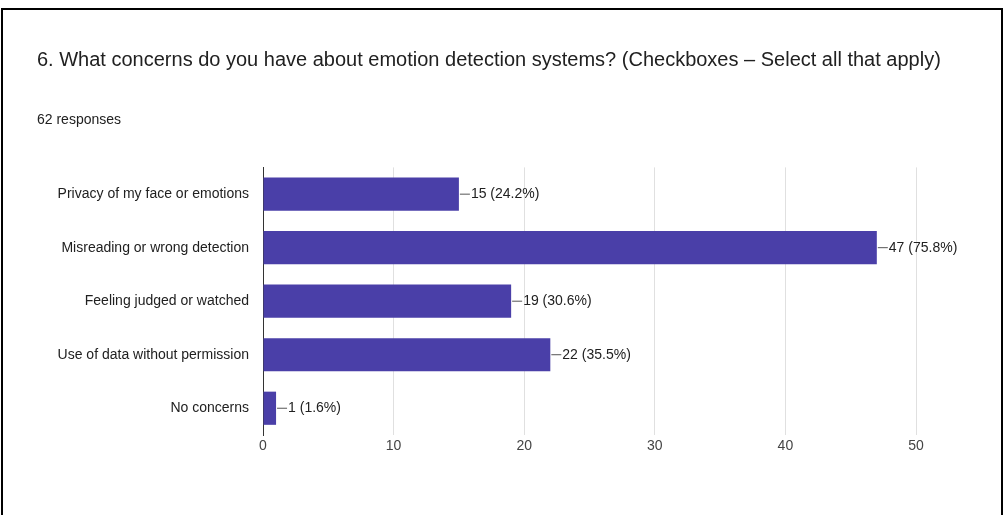 This screenshot has height=515, width=1008. What do you see at coordinates (785, 445) in the screenshot?
I see `x-tick-label: 40` at bounding box center [785, 445].